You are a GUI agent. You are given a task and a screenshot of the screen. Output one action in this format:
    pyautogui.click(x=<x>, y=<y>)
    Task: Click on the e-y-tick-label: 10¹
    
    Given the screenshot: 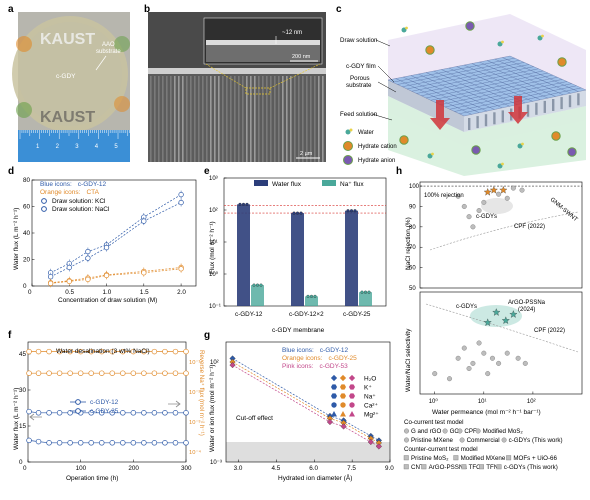 What is the action you would take?
    pyautogui.click(x=213, y=243)
    